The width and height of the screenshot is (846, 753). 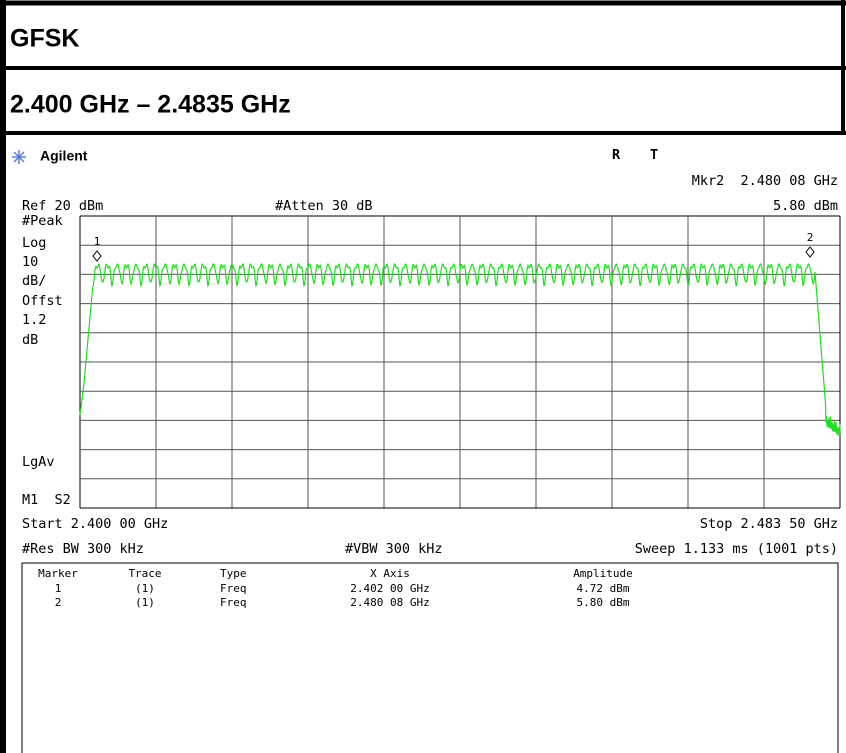 I want to click on sweep: Sweep 1.133 ms (1001 pts), so click(x=736, y=549).